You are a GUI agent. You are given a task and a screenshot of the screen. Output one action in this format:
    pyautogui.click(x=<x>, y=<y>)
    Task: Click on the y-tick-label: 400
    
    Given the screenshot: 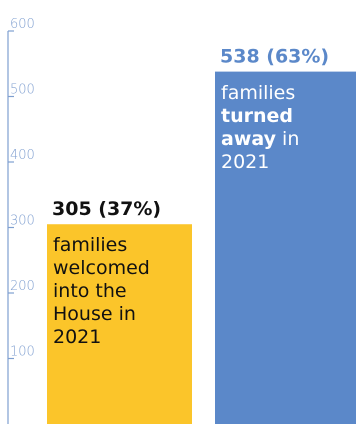 What is the action you would take?
    pyautogui.click(x=22, y=155)
    